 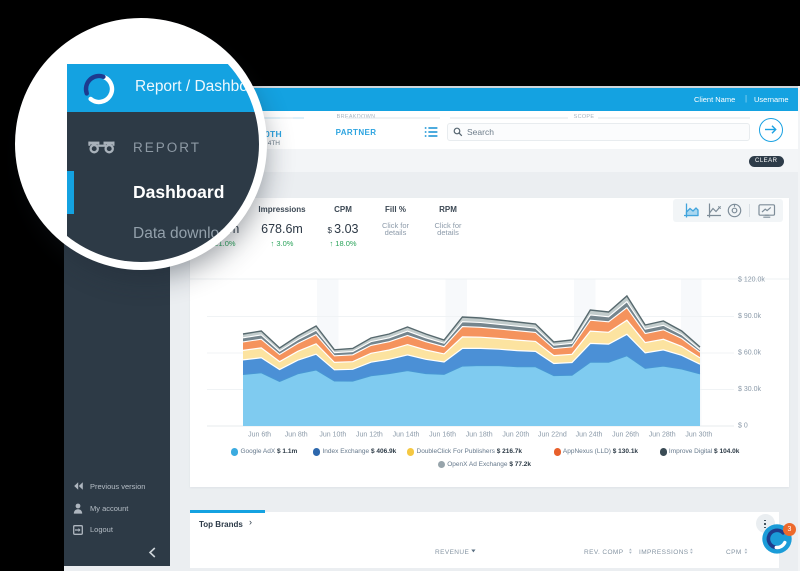 What do you see at coordinates (442, 435) in the screenshot?
I see `svg-text: Jun 16th` at bounding box center [442, 435].